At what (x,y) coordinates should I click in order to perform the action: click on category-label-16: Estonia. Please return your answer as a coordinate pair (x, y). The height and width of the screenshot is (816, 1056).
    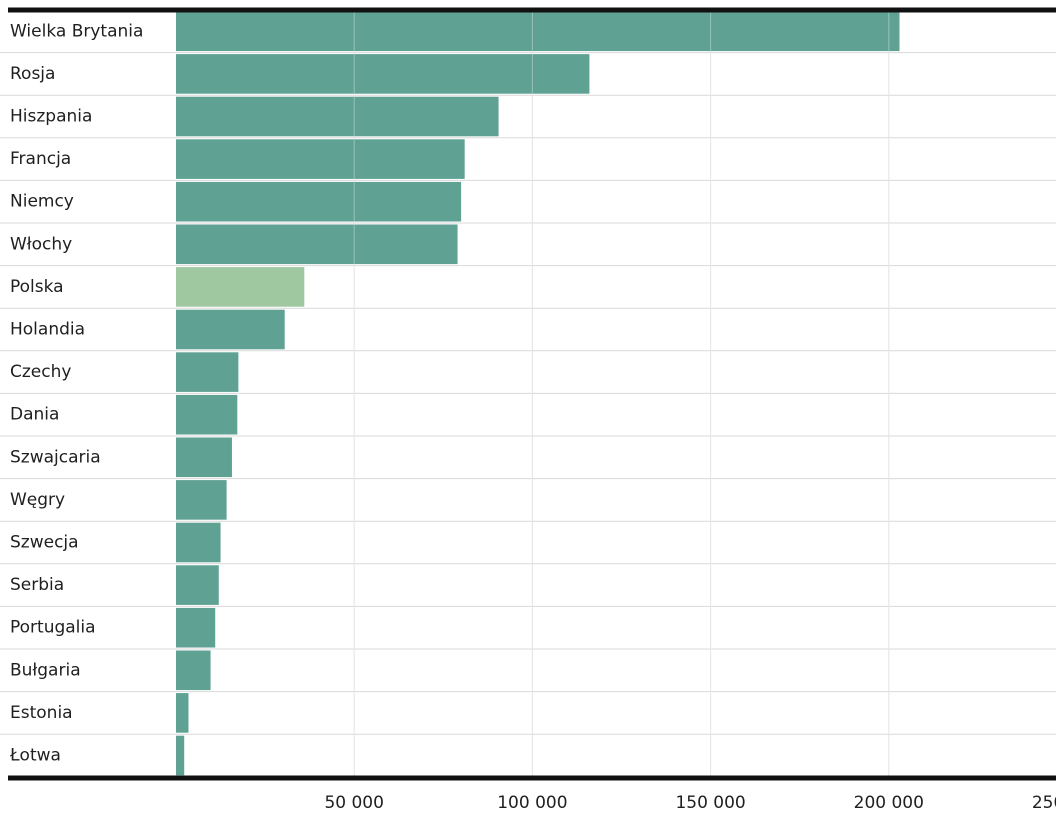
    Looking at the image, I should click on (41, 713).